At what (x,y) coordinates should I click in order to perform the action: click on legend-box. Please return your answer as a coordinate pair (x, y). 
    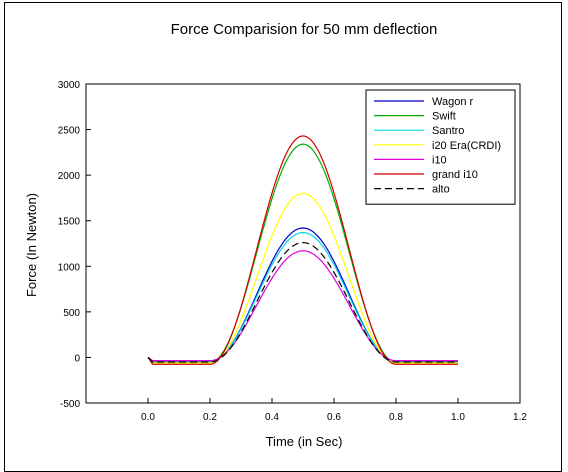
    Looking at the image, I should click on (440, 147).